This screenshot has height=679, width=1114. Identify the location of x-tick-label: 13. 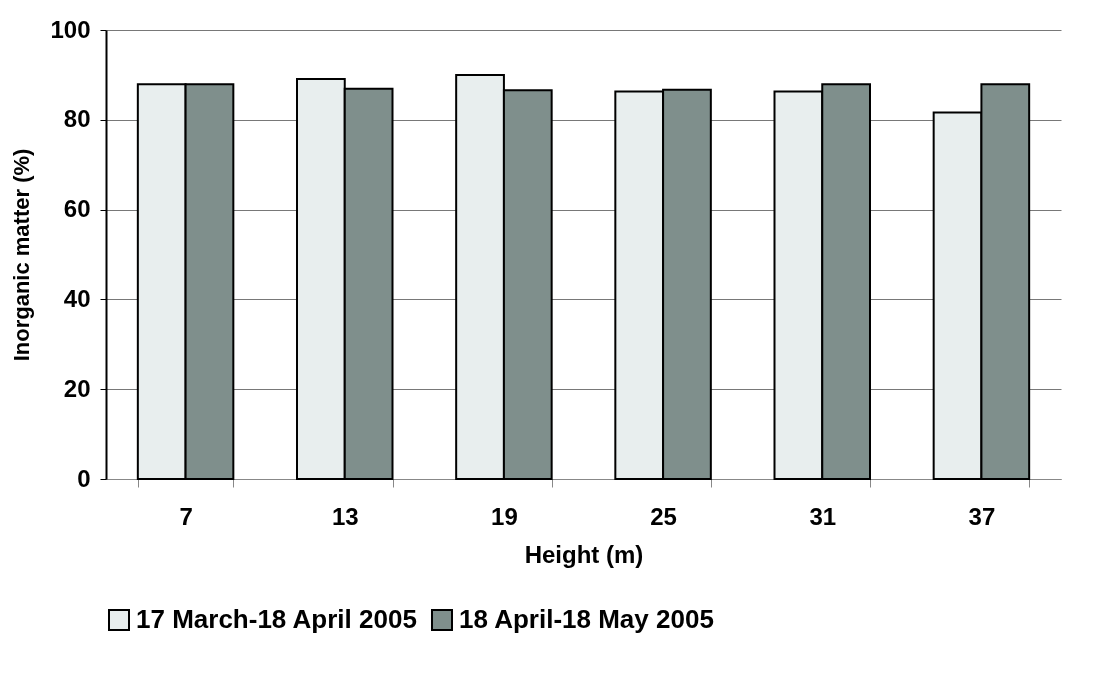
(345, 516).